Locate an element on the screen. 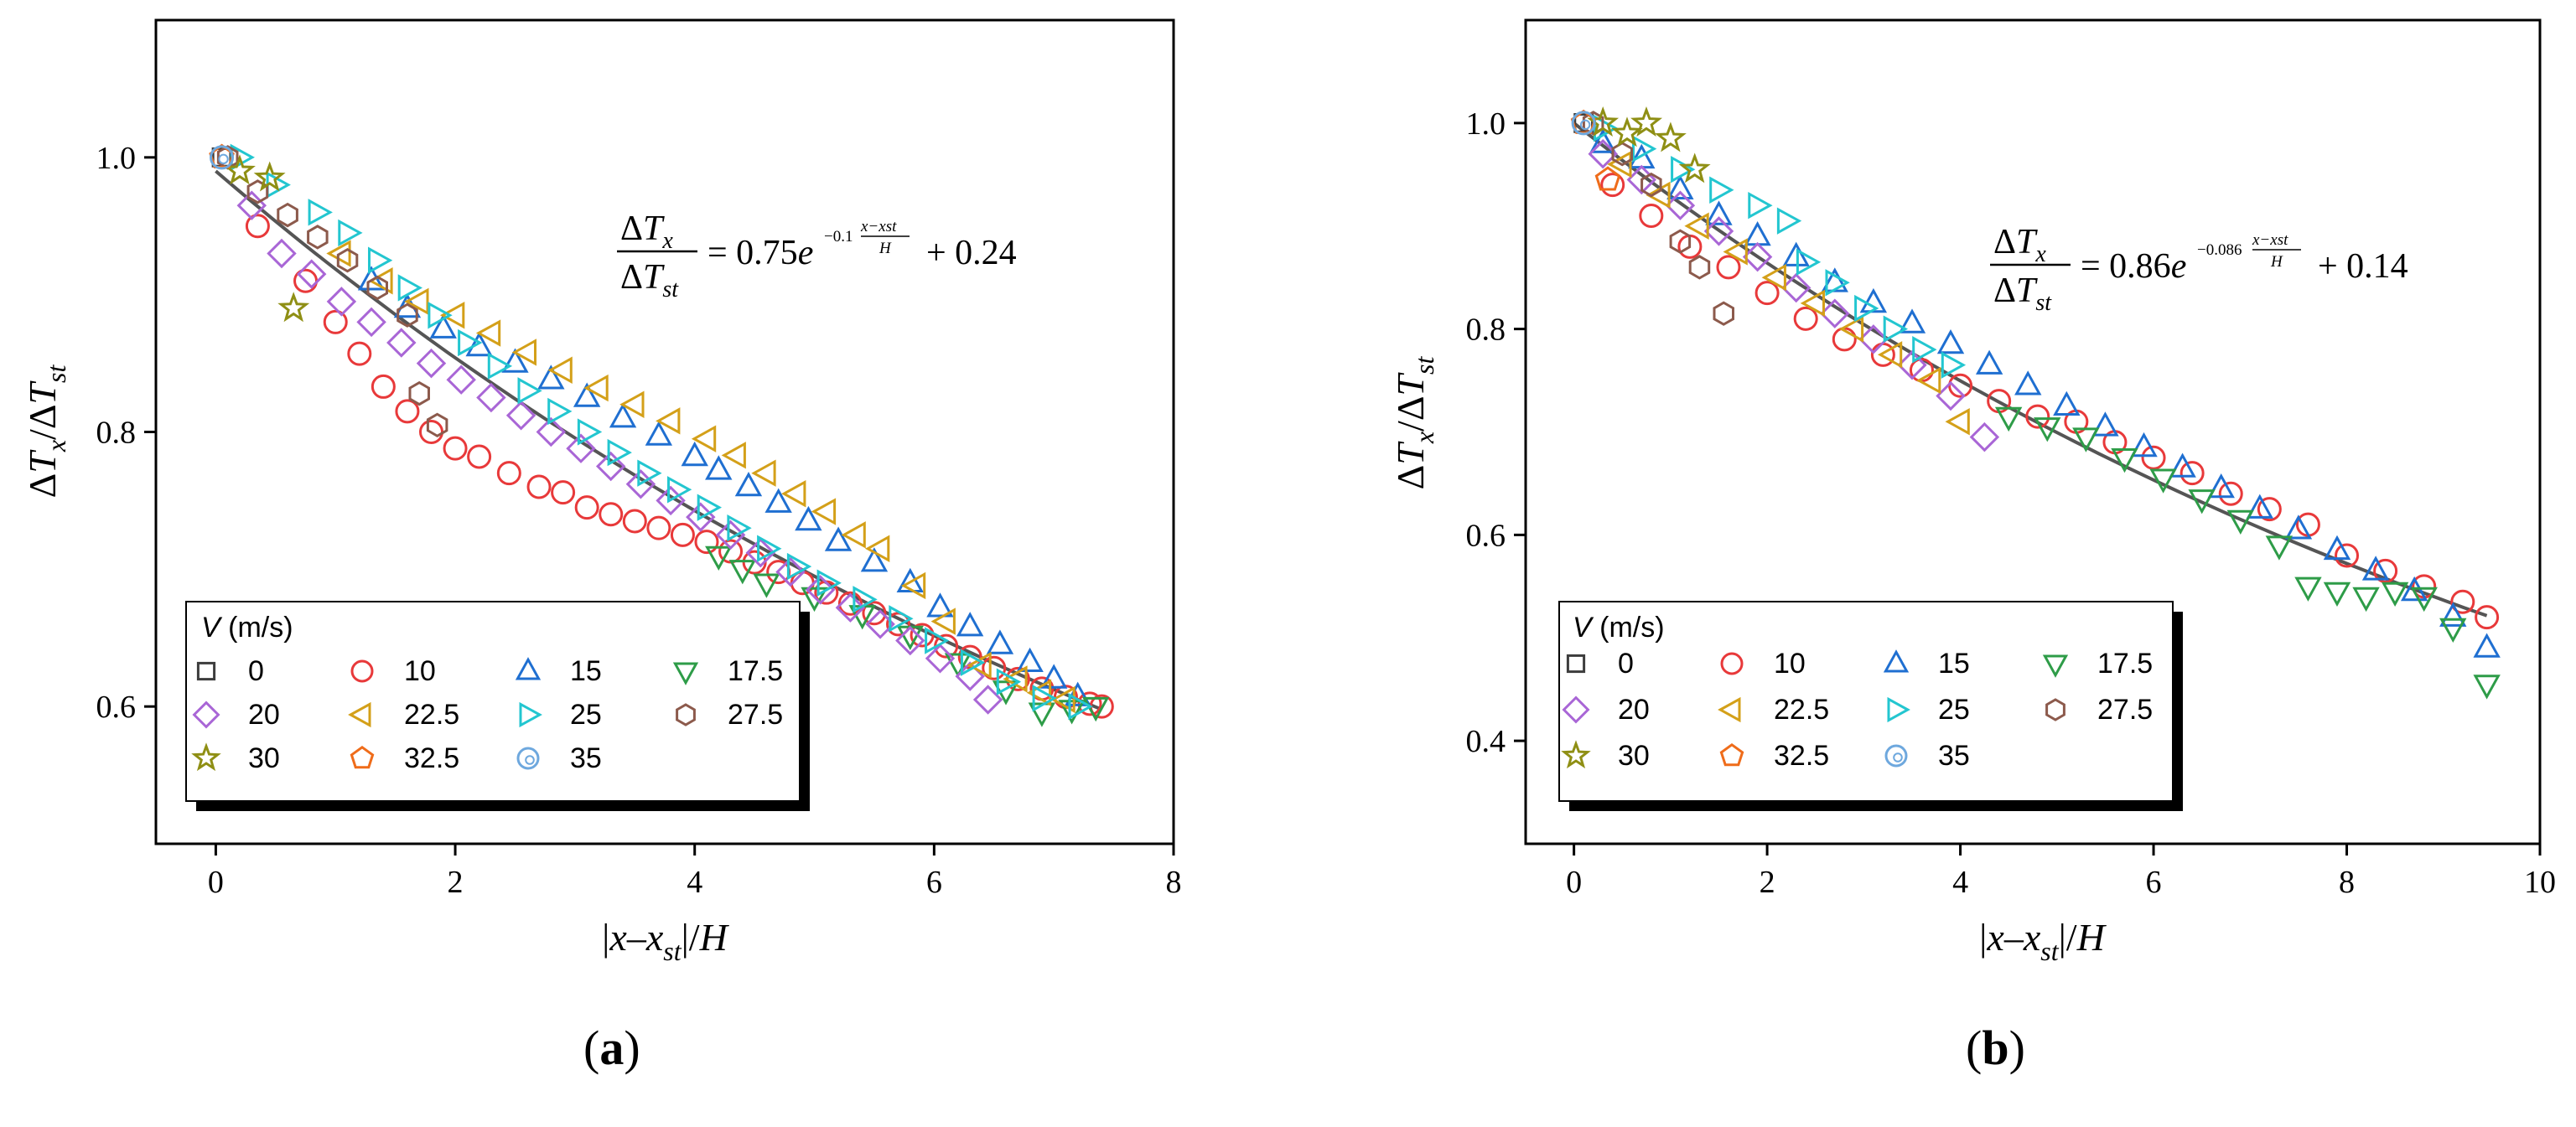 This screenshot has width=2576, height=1127. legend-item-30: 30 is located at coordinates (235, 758).